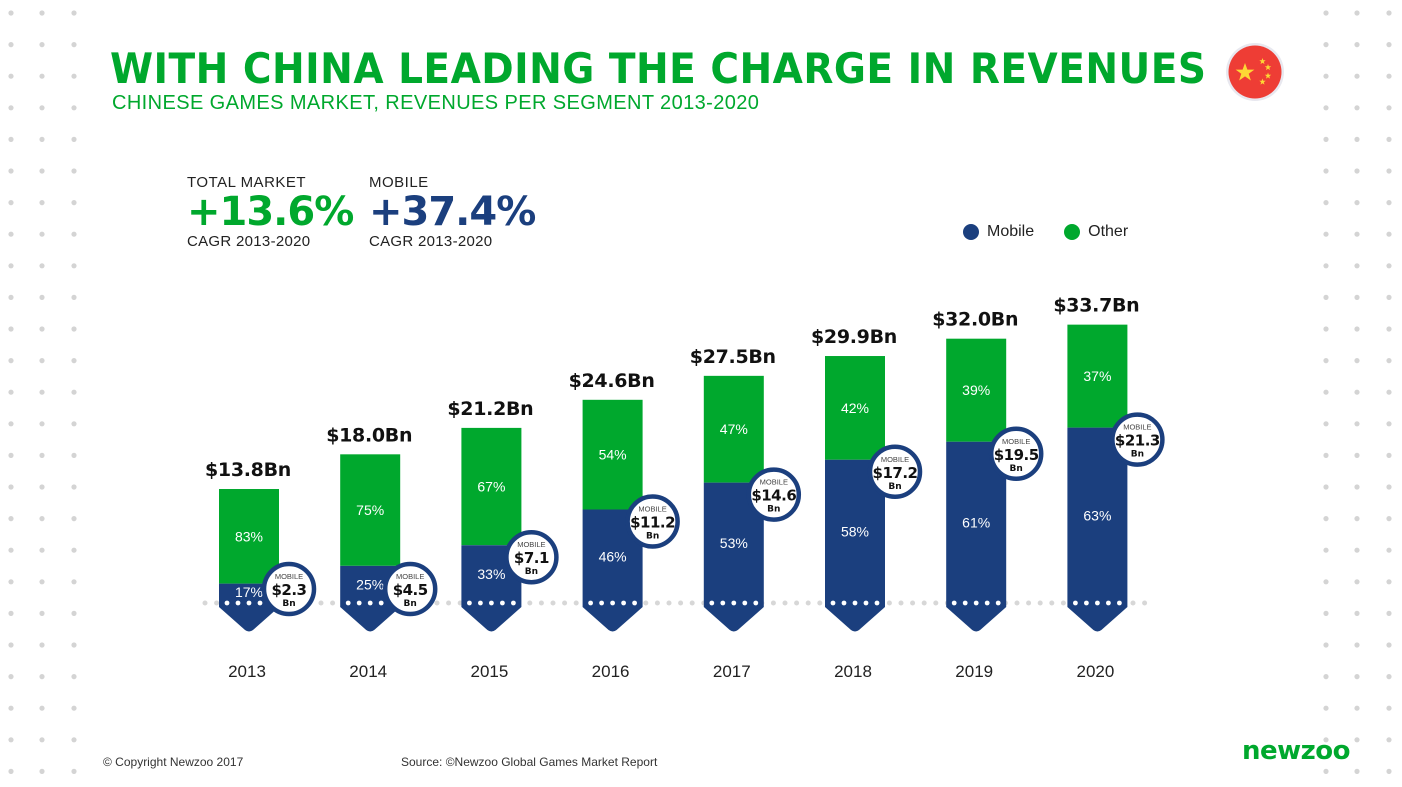  I want to click on bar-other-2014, so click(370, 510).